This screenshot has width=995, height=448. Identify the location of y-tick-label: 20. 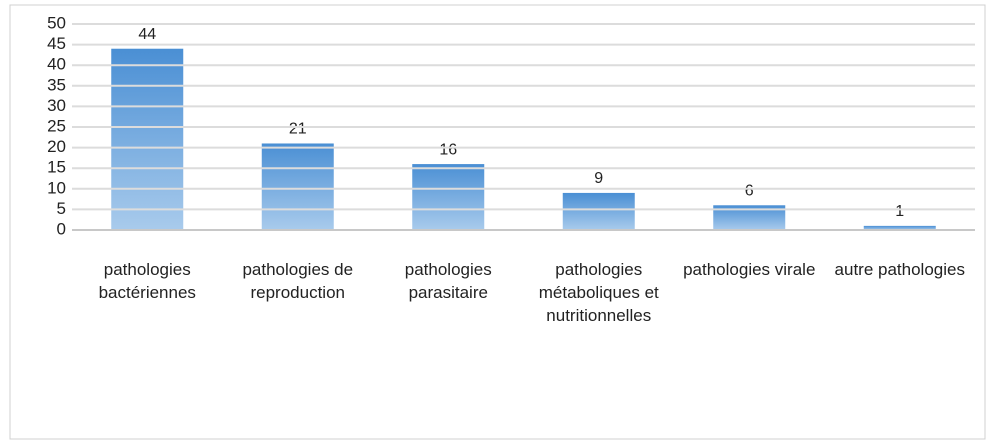
(56, 146).